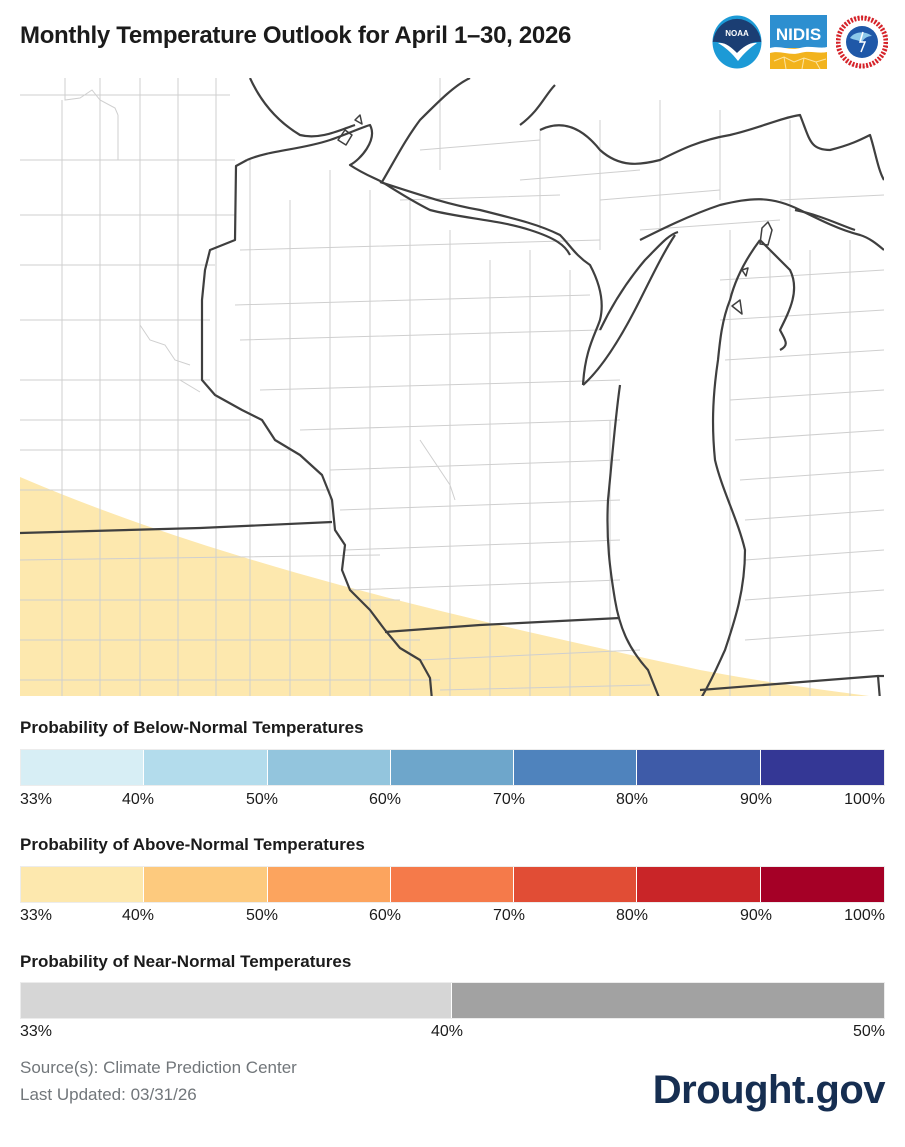  Describe the element at coordinates (452, 801) in the screenshot. I see `legend-ticks-below: 33% 40% 50% 60% 70% 80% 90% 100%` at that location.